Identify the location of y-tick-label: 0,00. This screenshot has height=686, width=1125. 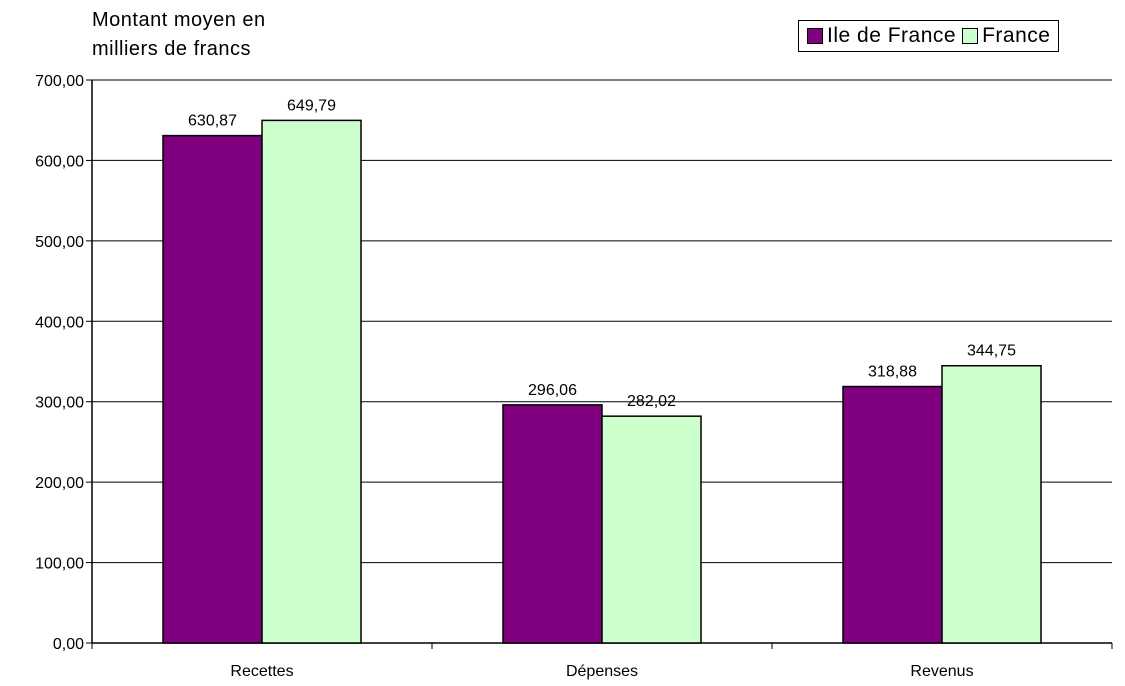
(68, 644).